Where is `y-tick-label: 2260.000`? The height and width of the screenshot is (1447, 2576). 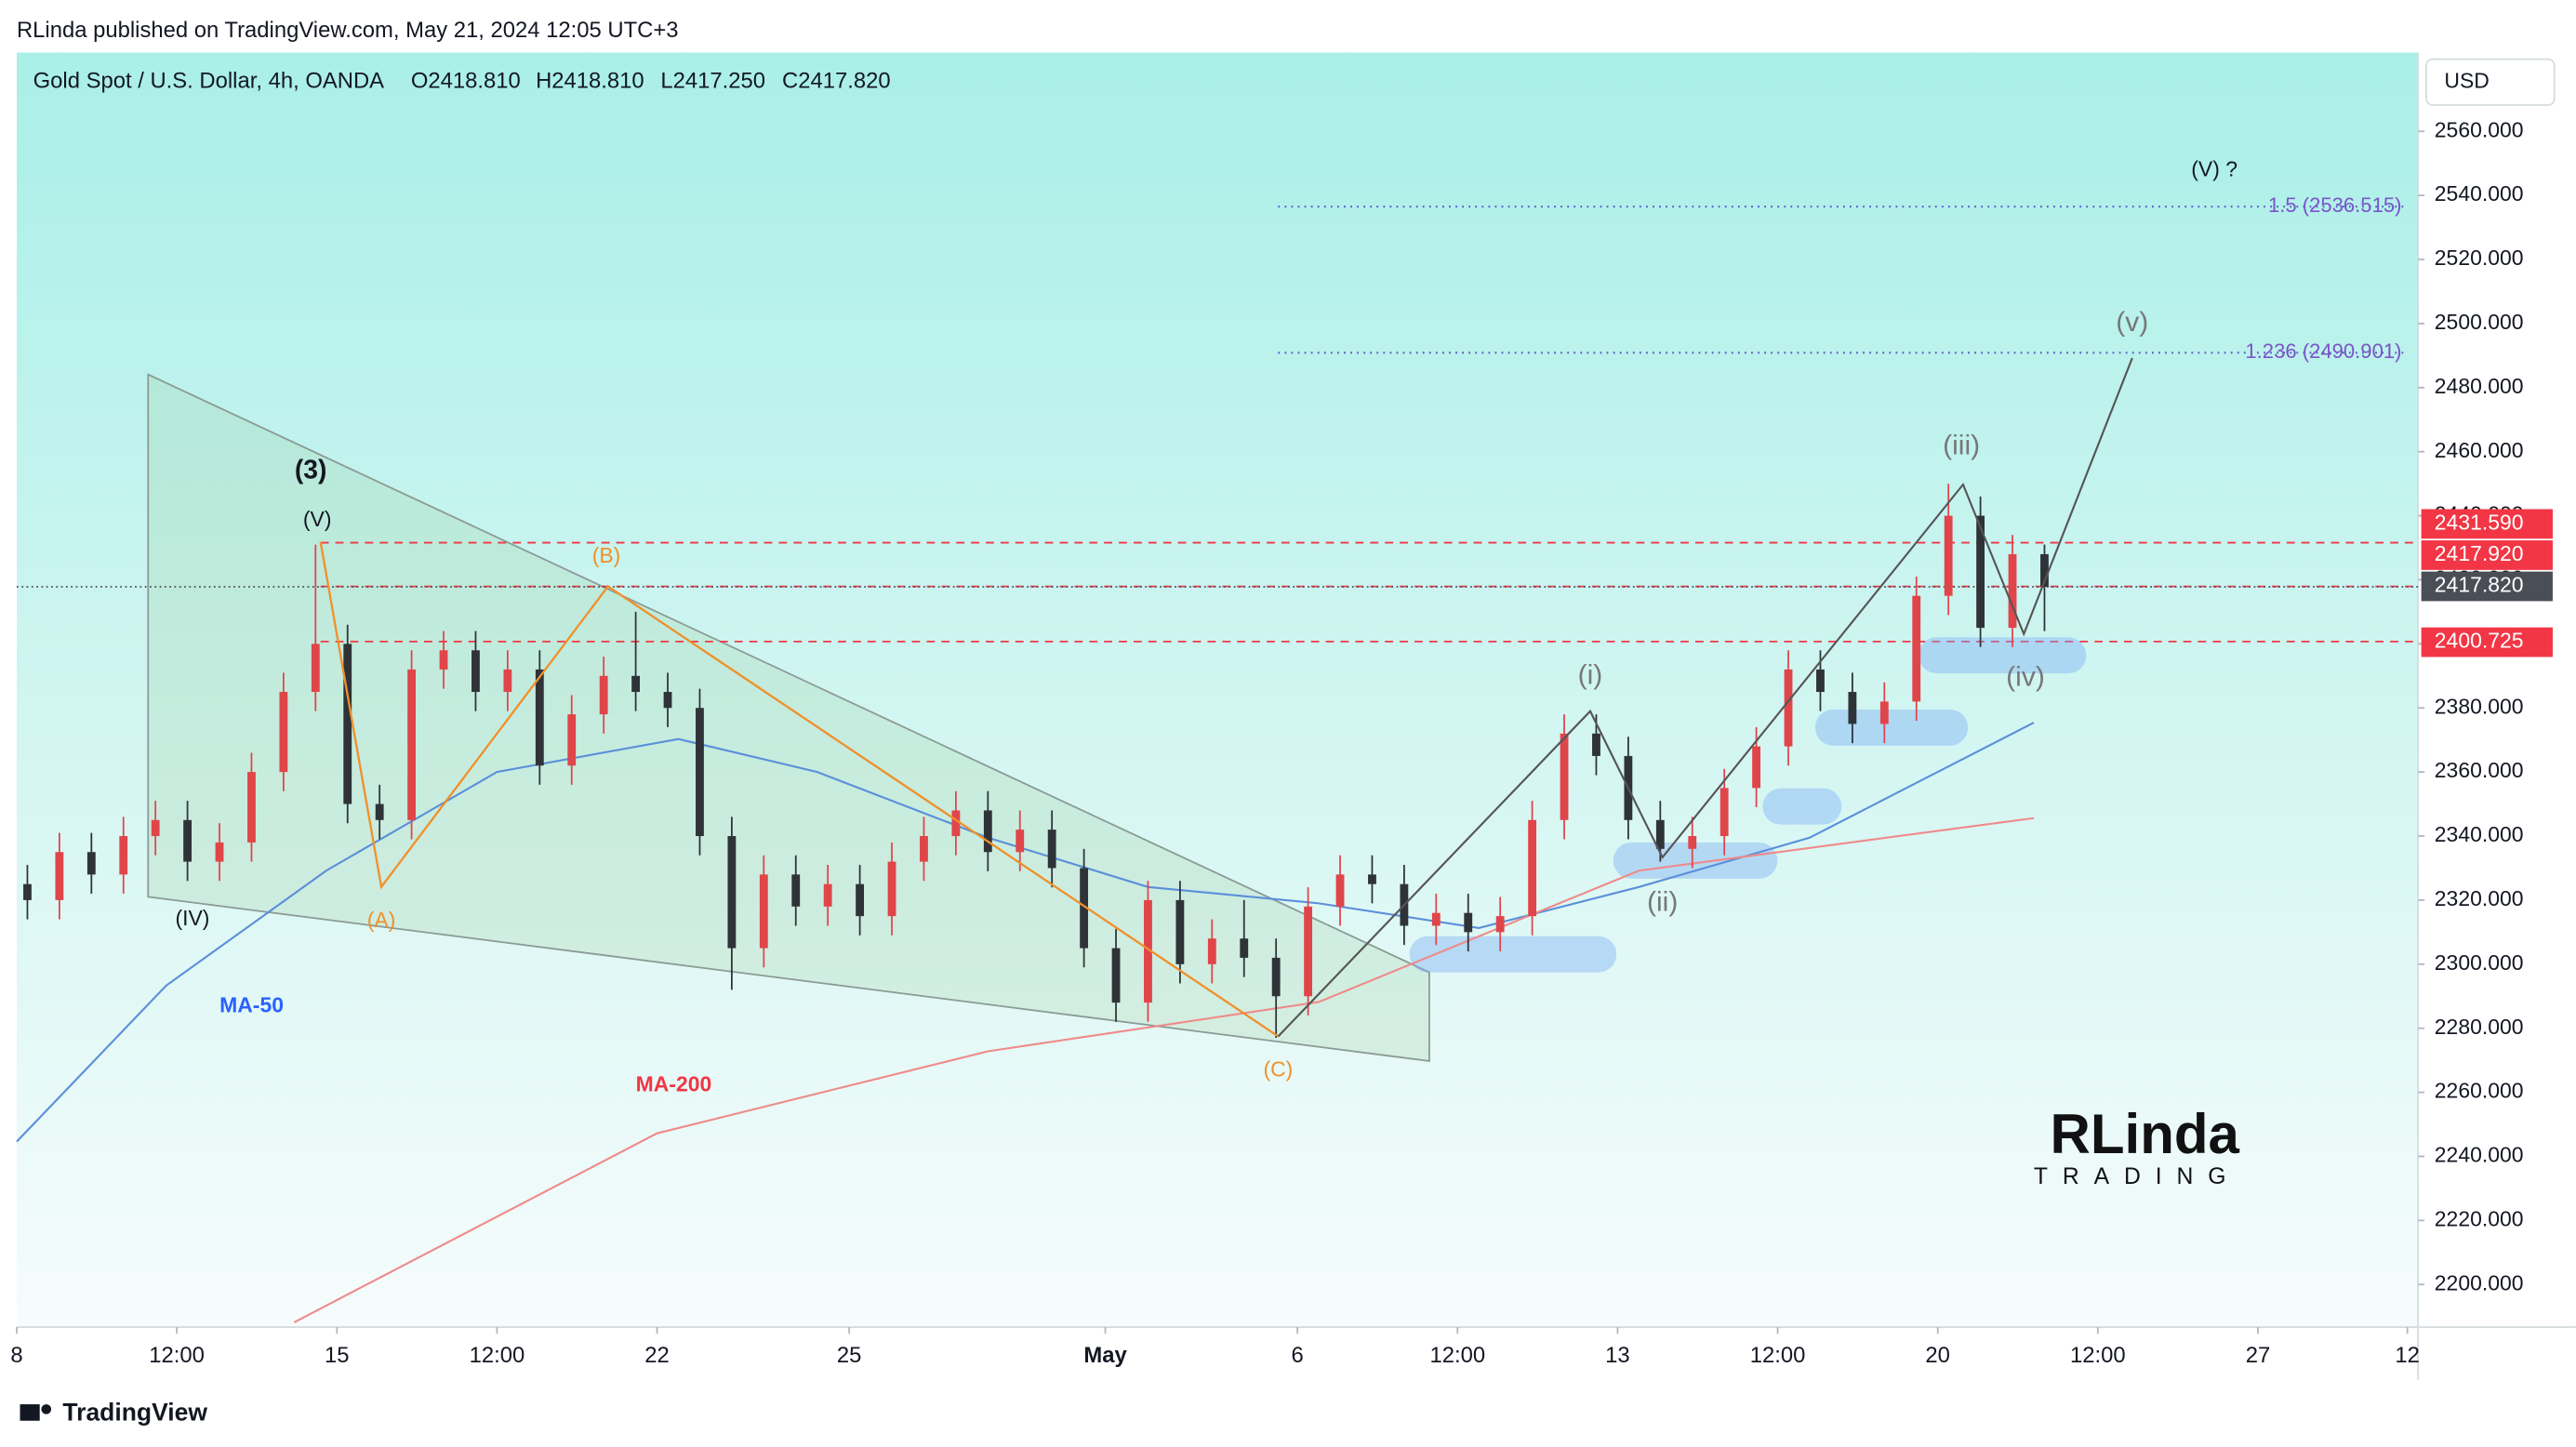 y-tick-label: 2260.000 is located at coordinates (2479, 1091).